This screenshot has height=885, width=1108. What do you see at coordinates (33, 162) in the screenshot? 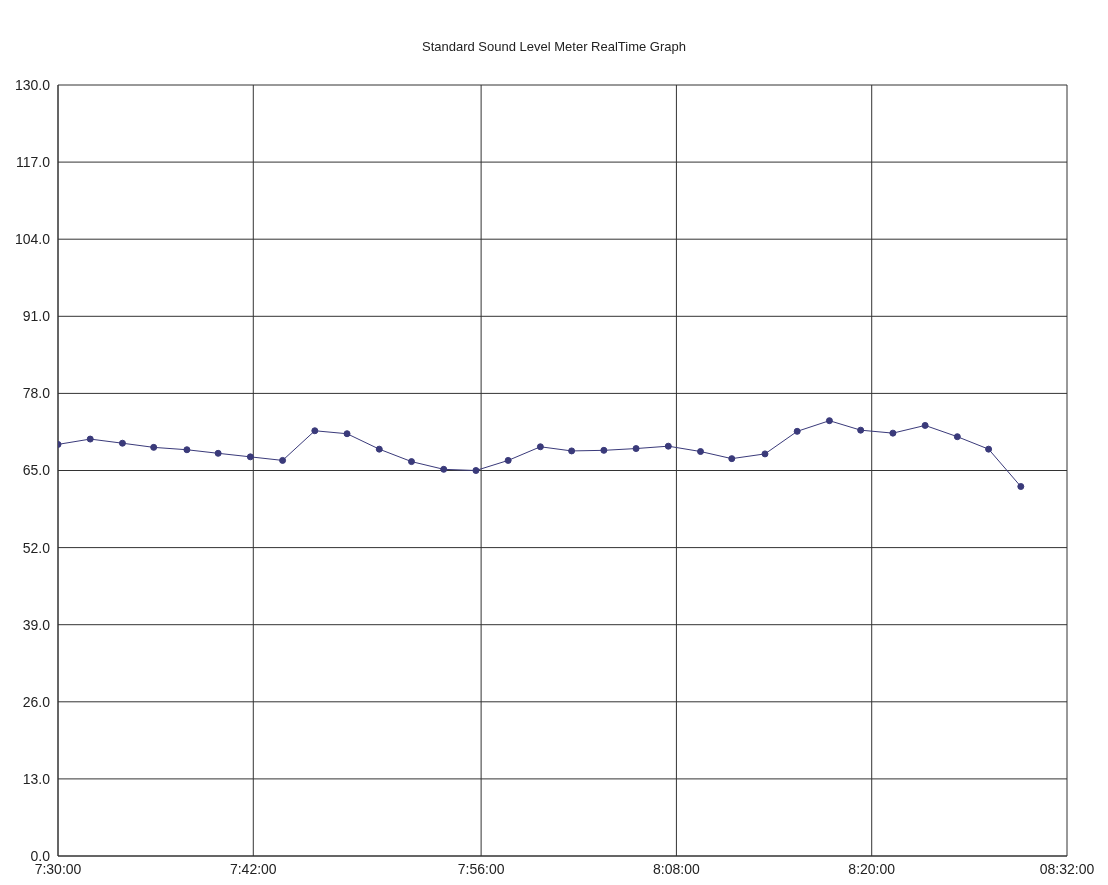
I see `y-tick-label: 117.0` at bounding box center [33, 162].